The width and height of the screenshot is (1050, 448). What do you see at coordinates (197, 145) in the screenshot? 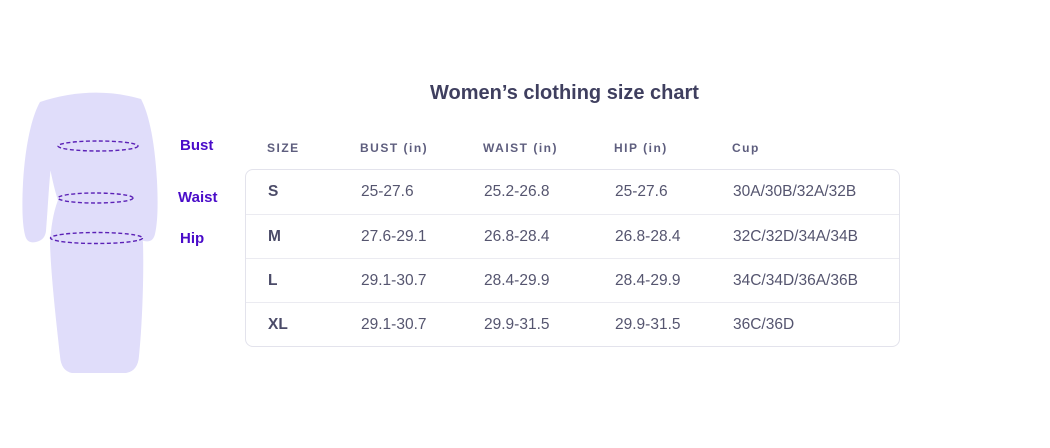
I see `bust-label: Bust` at bounding box center [197, 145].